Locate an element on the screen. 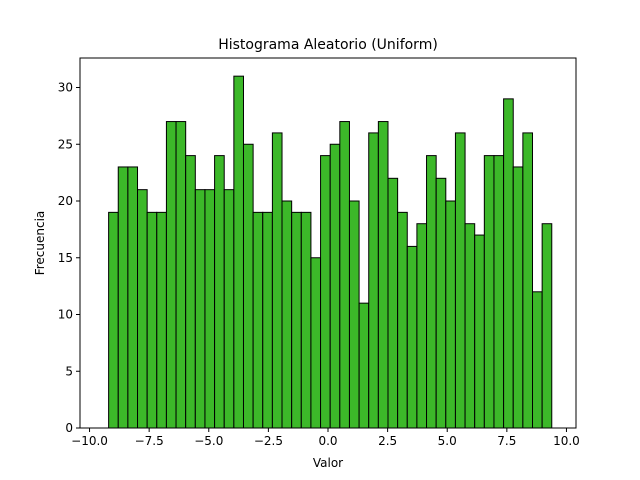 The width and height of the screenshot is (640, 480). x-tick-label: 0.0 is located at coordinates (327, 441).